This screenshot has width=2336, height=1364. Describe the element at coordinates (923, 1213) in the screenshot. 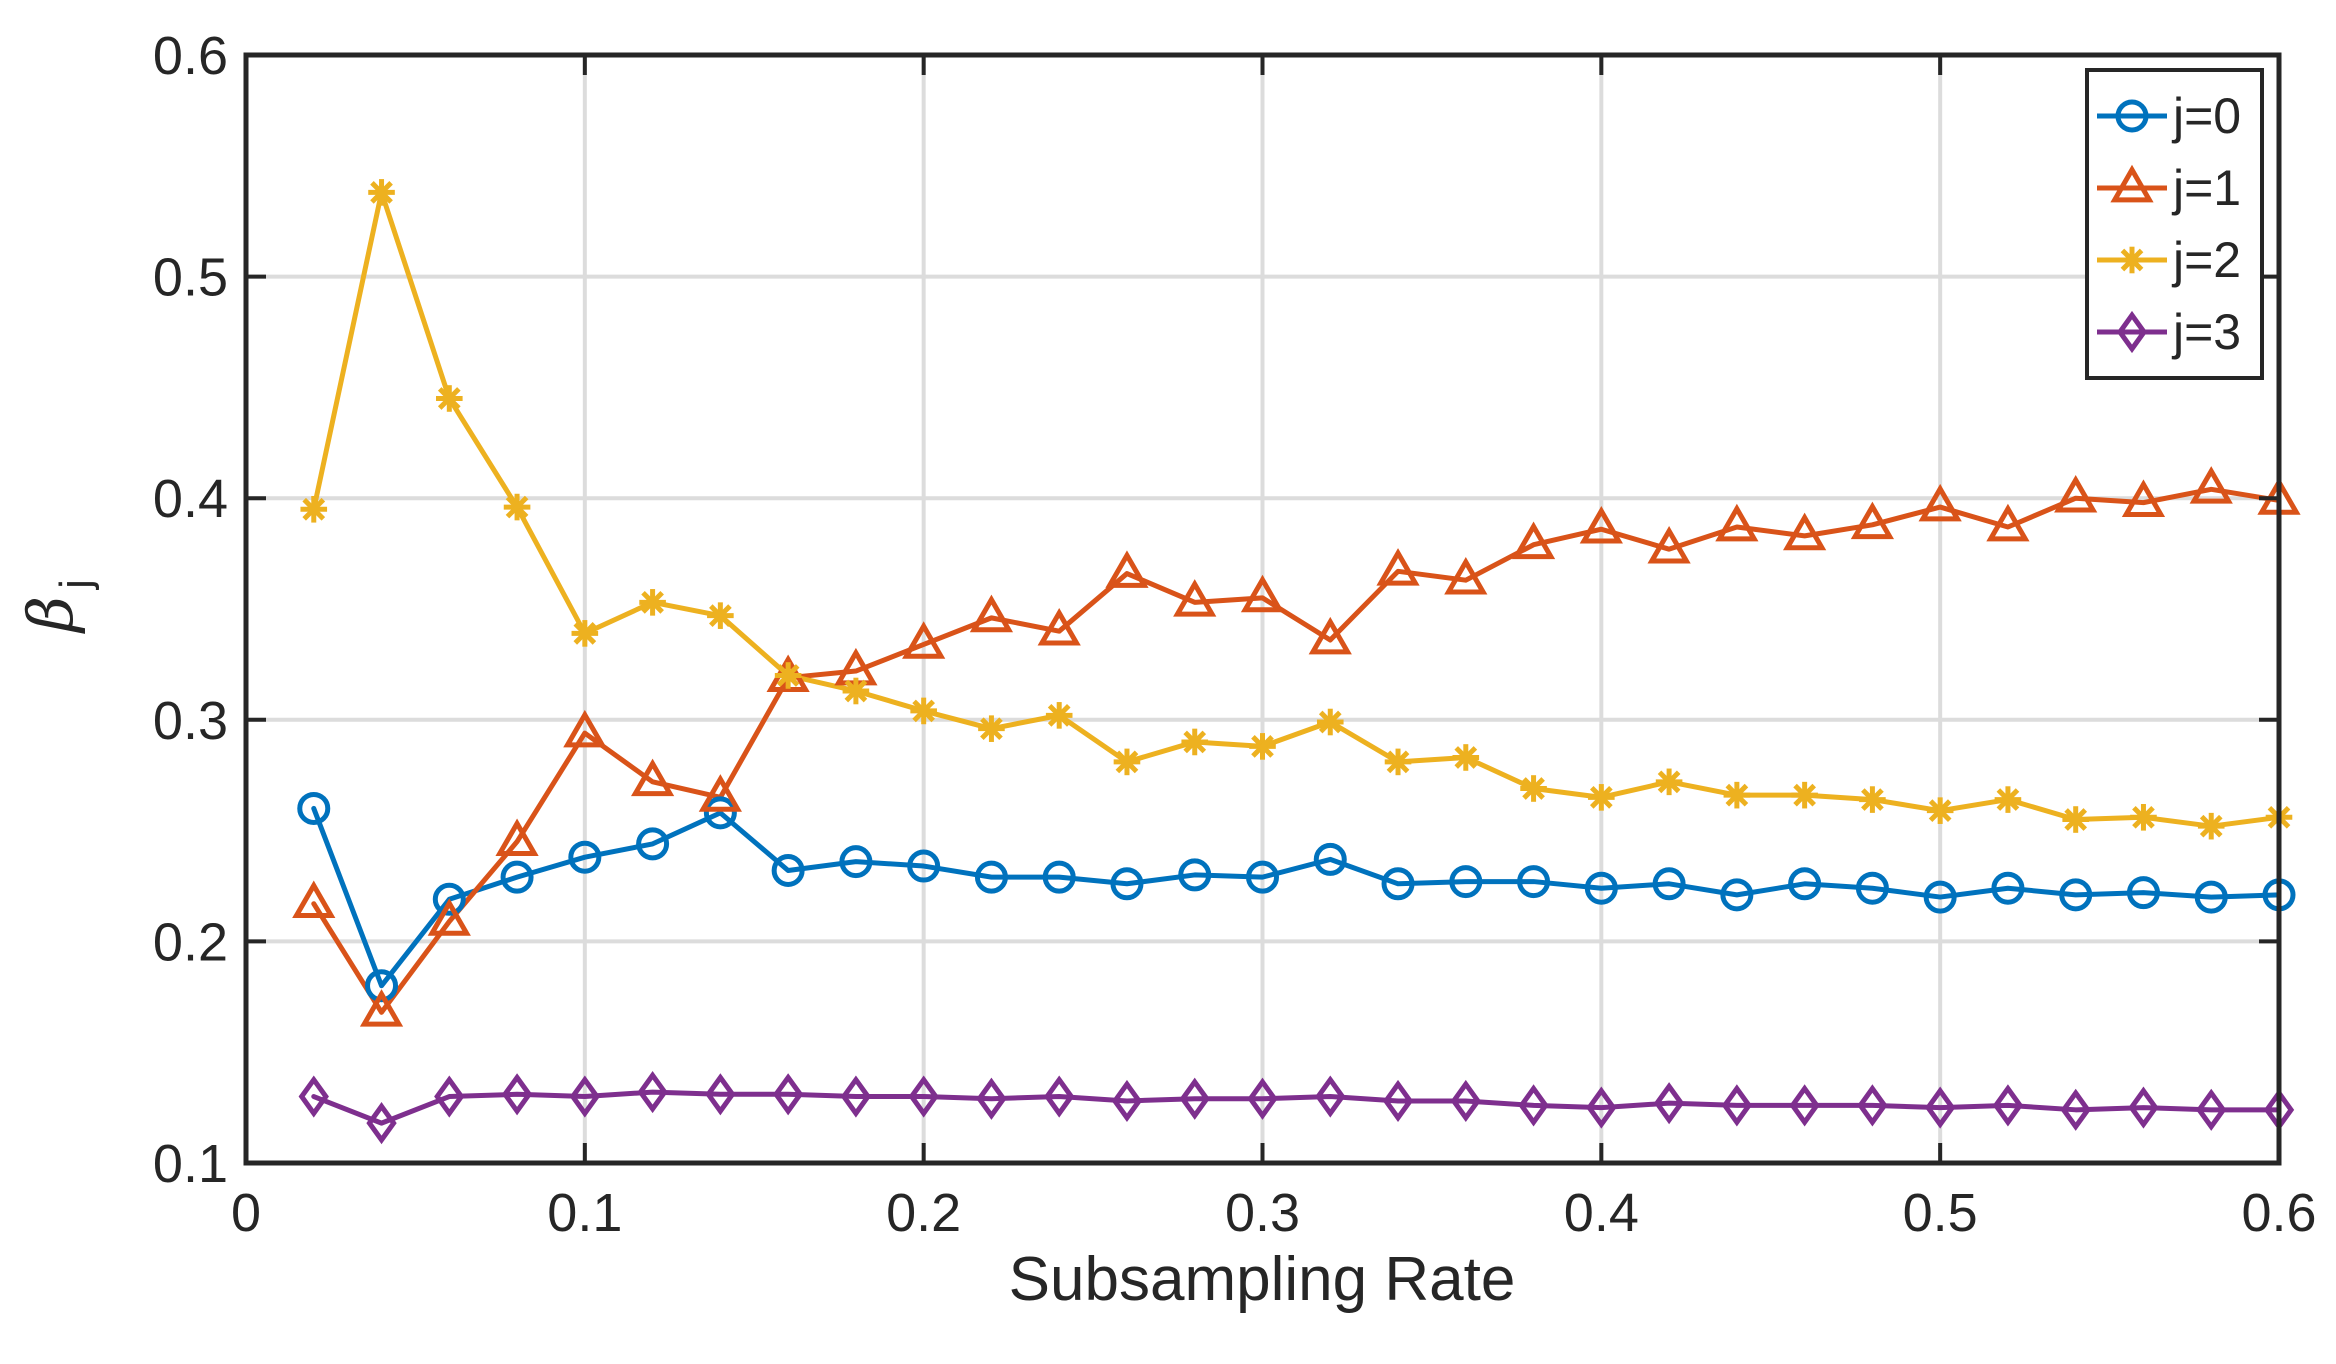

I see `x-tick-label: 0.2` at that location.